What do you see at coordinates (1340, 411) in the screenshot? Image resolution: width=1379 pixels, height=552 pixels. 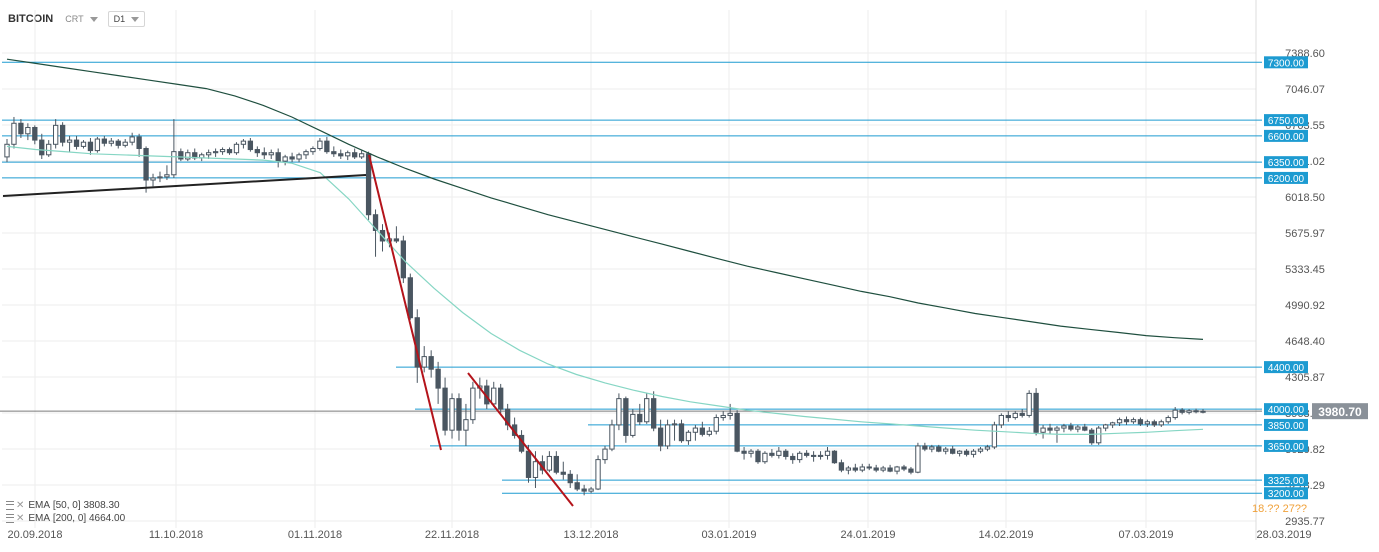 I see `current-price-tag` at bounding box center [1340, 411].